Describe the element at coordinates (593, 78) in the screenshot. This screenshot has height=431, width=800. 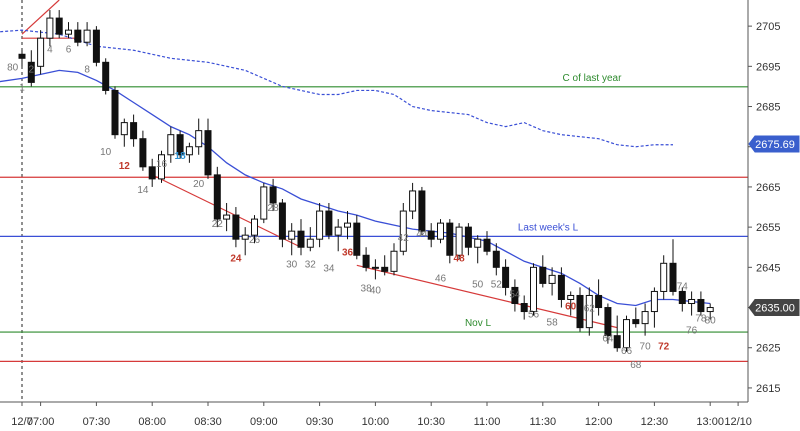
I see `level-label: C of last year` at that location.